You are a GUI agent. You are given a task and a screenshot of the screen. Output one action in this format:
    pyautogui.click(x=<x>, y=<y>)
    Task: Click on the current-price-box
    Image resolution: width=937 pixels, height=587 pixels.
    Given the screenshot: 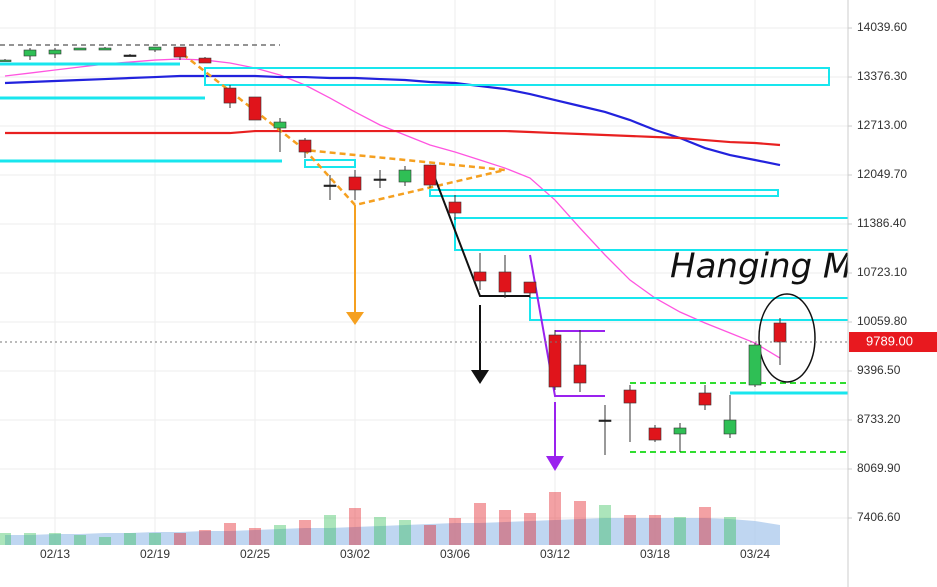 What is the action you would take?
    pyautogui.click(x=893, y=342)
    